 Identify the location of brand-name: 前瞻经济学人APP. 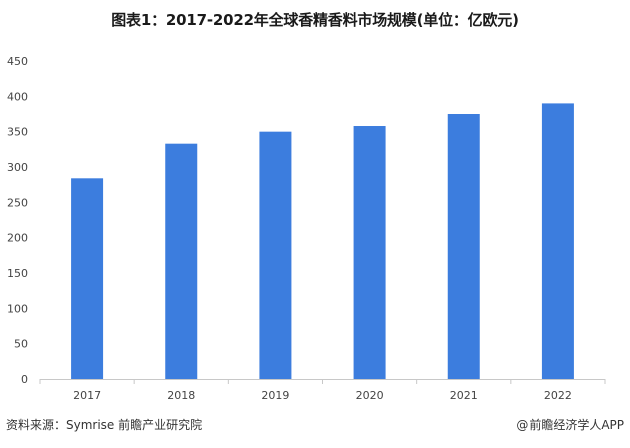
(576, 425).